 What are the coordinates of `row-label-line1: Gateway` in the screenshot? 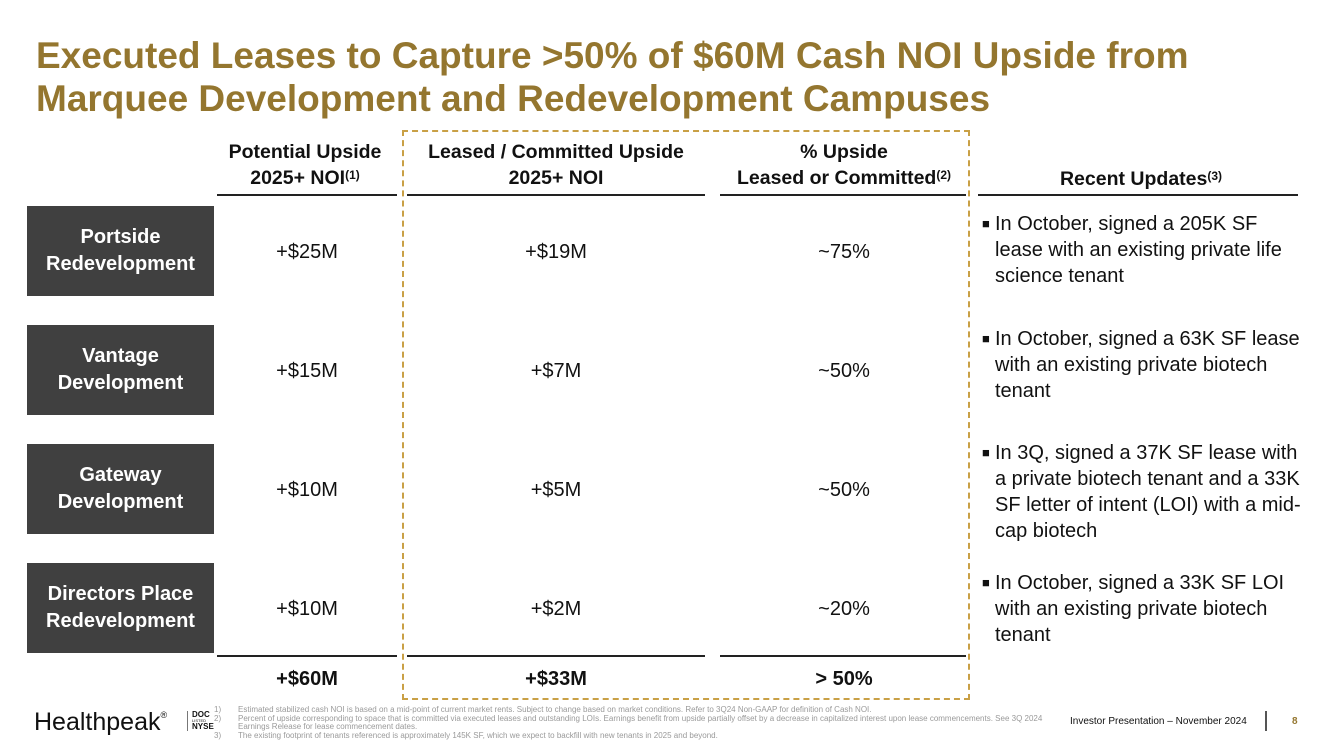 It's located at (120, 475).